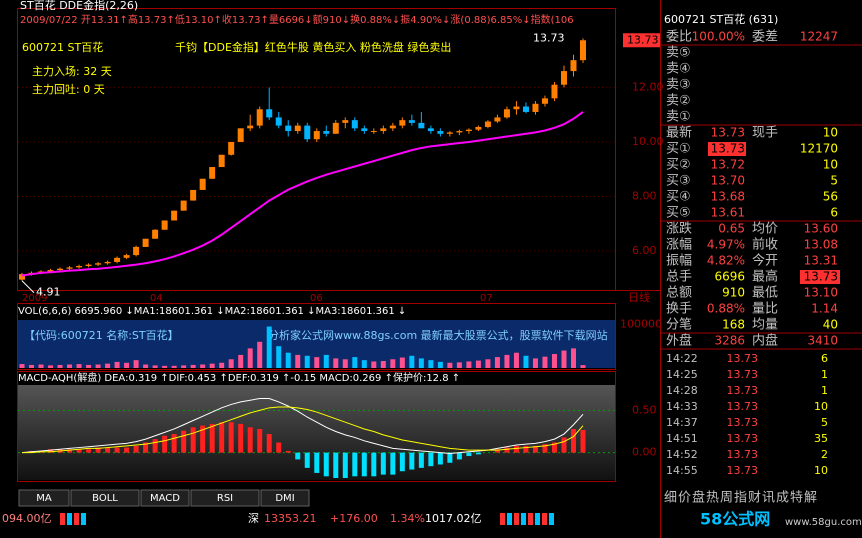 This screenshot has width=862, height=538. Describe the element at coordinates (648, 86) in the screenshot. I see `y-tick-label: 12.00` at that location.